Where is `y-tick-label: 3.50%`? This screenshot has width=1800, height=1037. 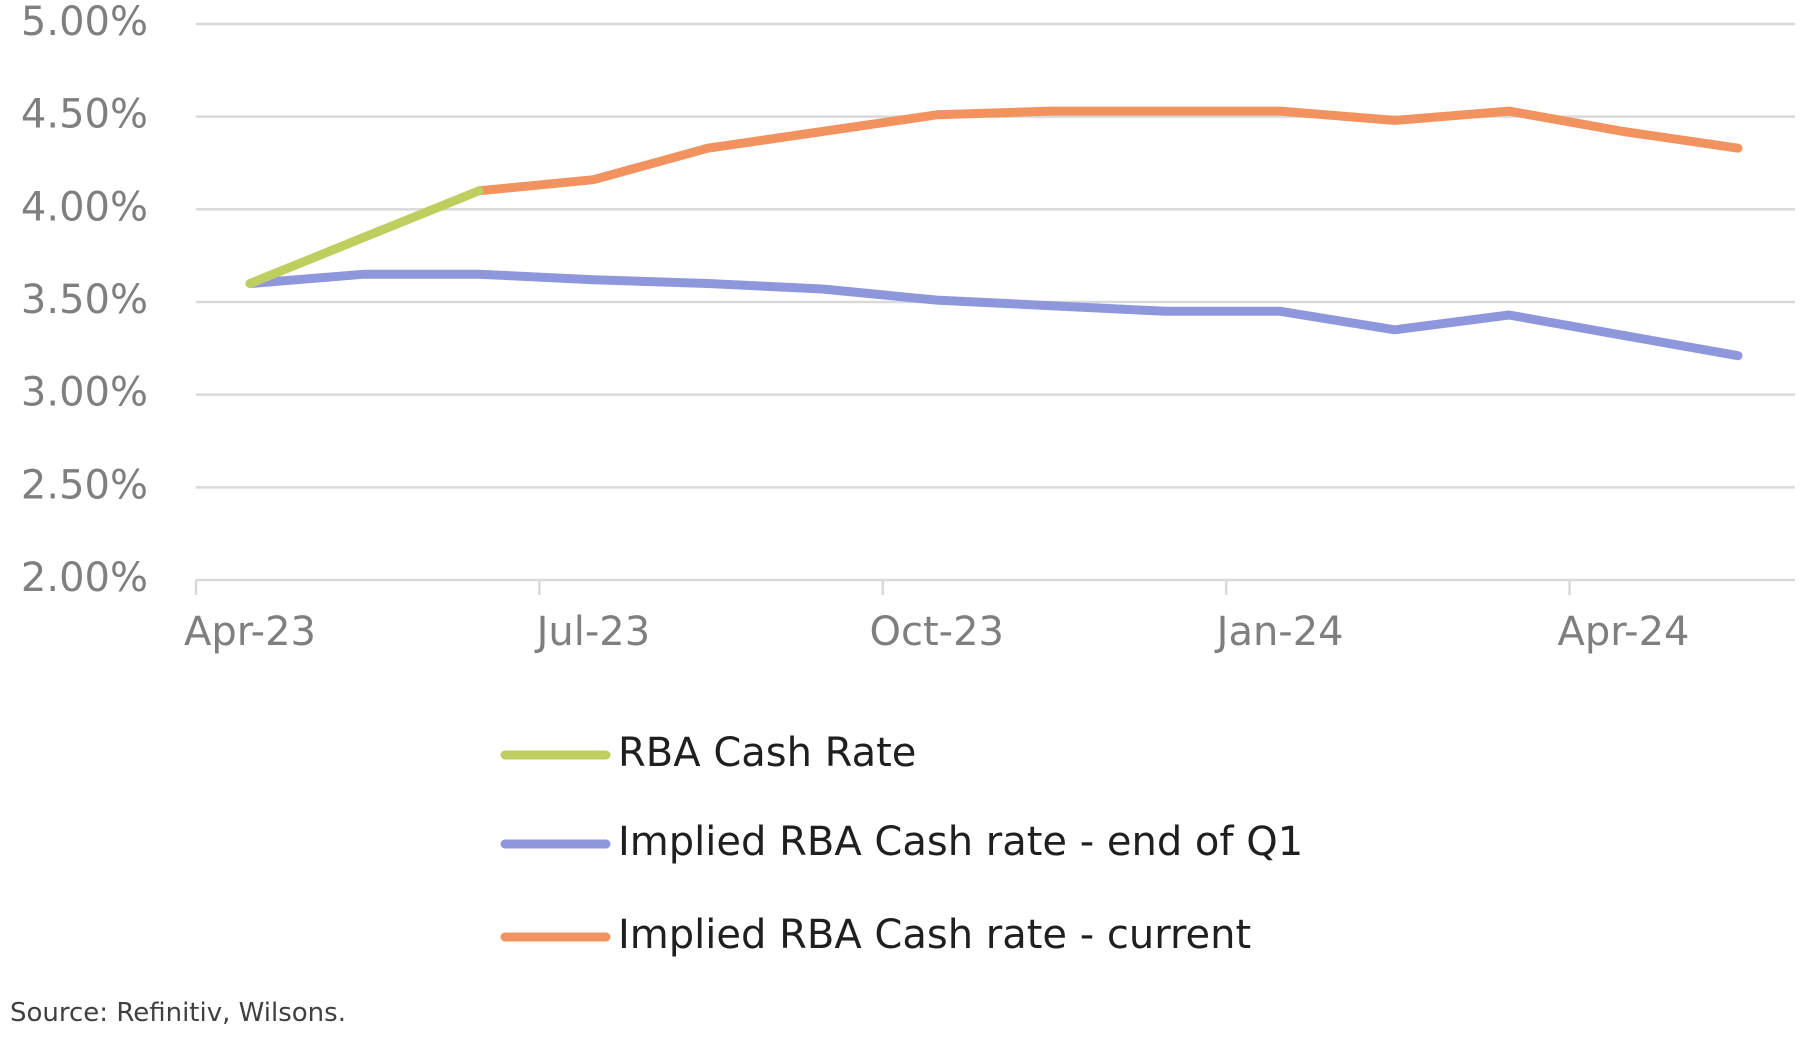
y-tick-label: 3.50% is located at coordinates (84, 300).